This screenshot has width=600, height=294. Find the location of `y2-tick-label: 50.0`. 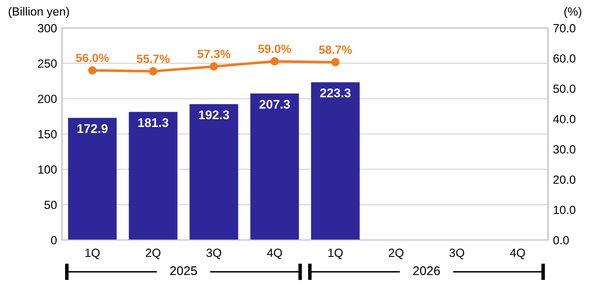

y2-tick-label: 50.0 is located at coordinates (564, 88).